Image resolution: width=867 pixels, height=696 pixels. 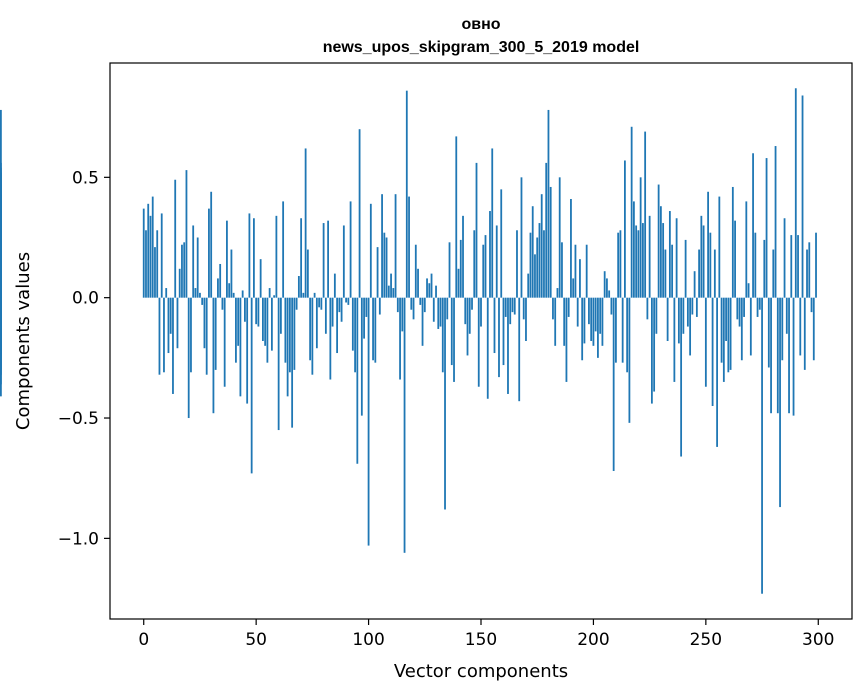 What do you see at coordinates (1, 324) in the screenshot?
I see `bar-component-undefined` at bounding box center [1, 324].